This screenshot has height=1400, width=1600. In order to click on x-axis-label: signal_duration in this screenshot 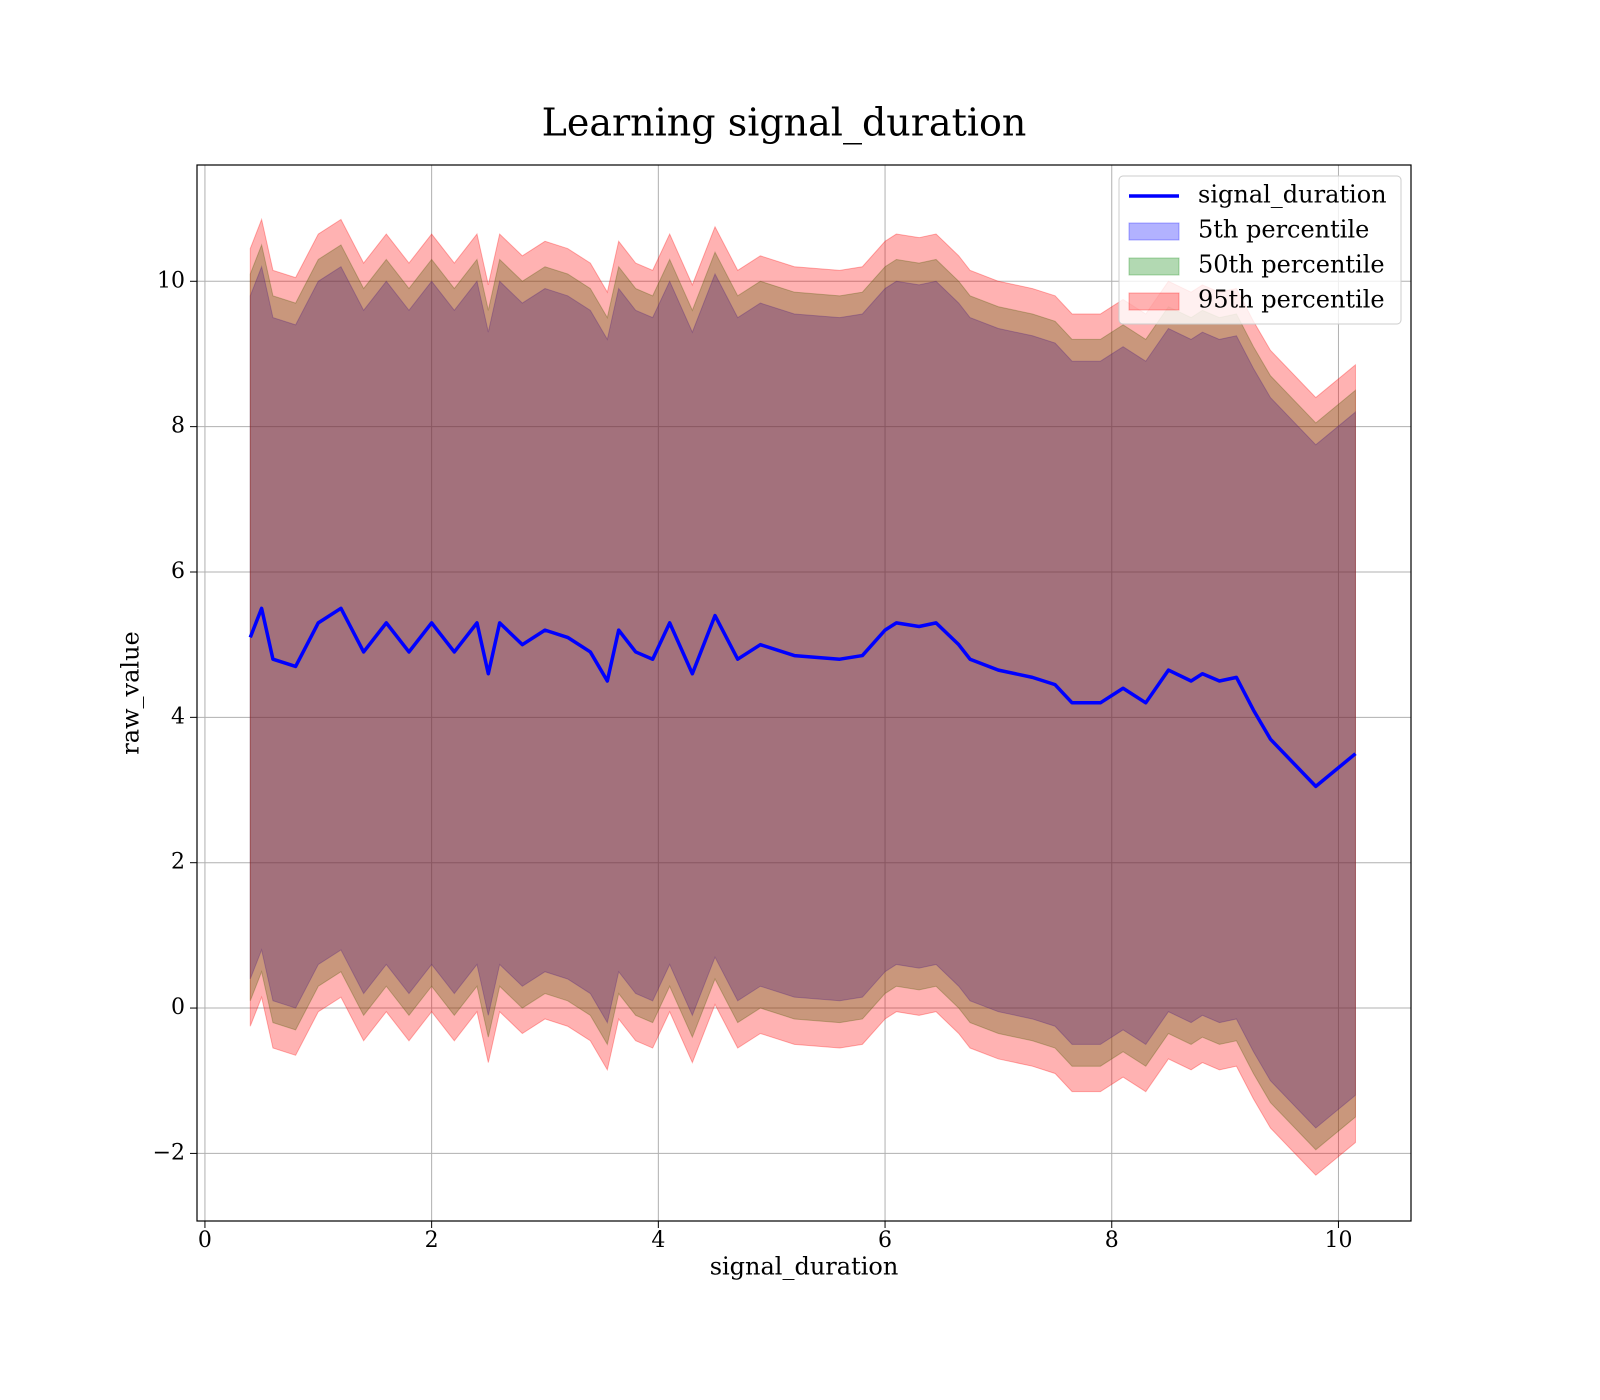, I will do `click(804, 1267)`.